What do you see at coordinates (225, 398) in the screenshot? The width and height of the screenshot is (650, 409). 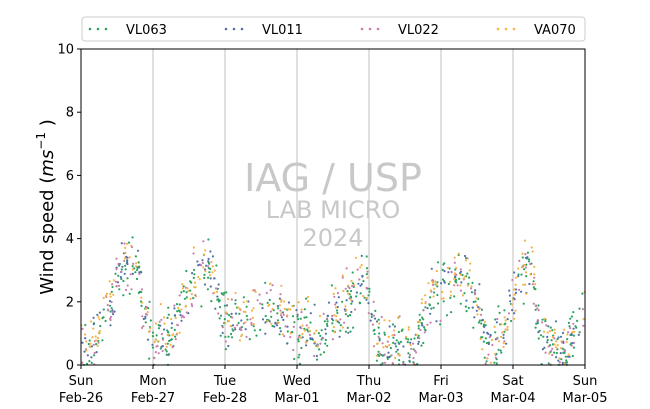 I see `x-tick-label-date: Feb-28` at bounding box center [225, 398].